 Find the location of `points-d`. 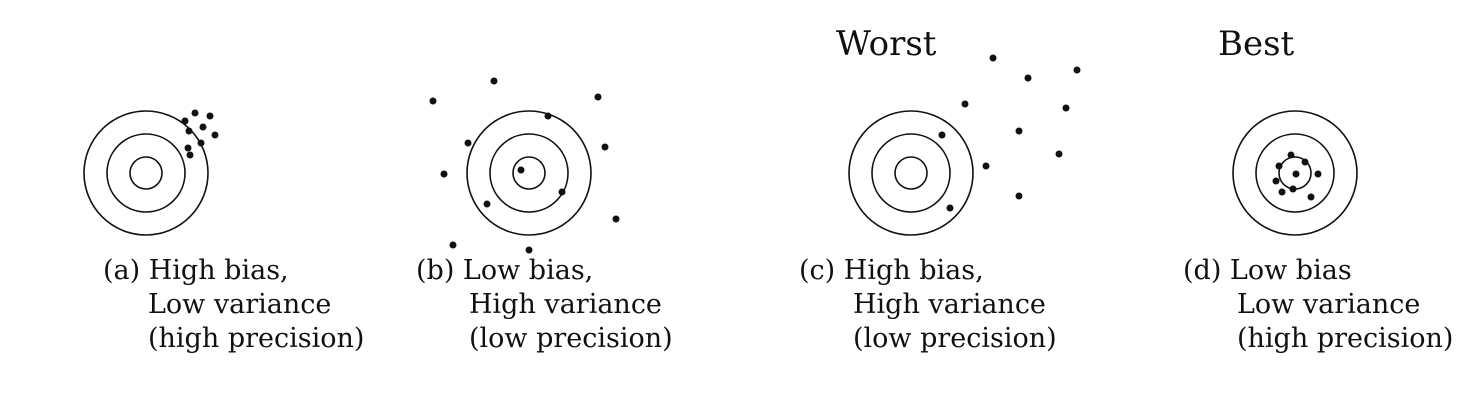

points-d is located at coordinates (1297, 176).